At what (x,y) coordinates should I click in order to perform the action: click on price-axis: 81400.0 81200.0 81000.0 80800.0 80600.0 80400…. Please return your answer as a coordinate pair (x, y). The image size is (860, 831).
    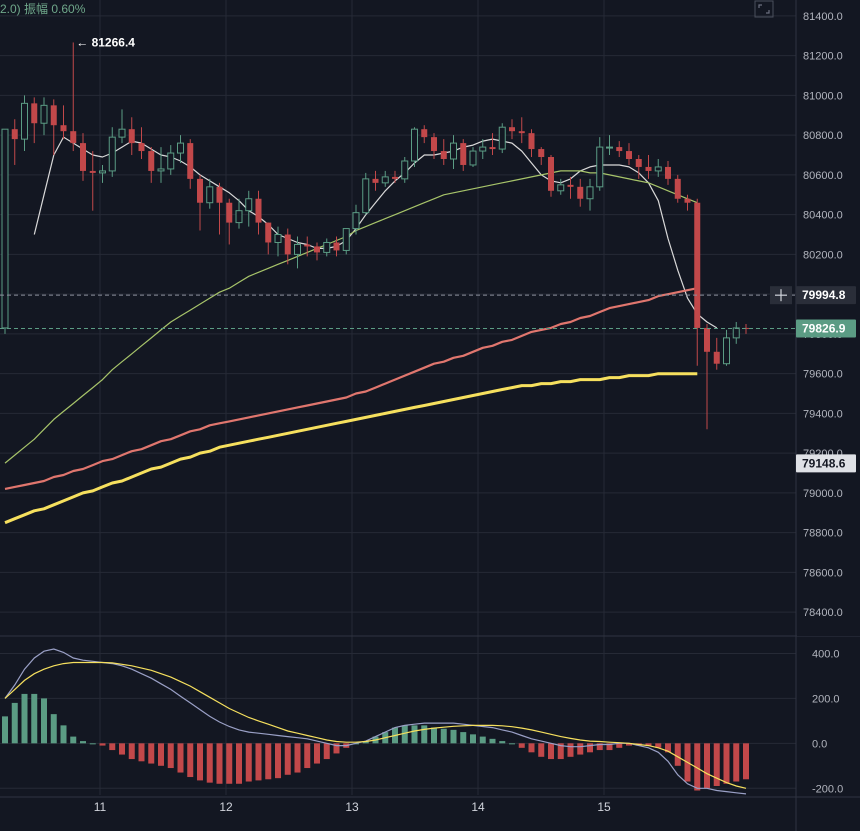
    Looking at the image, I should click on (815, 318).